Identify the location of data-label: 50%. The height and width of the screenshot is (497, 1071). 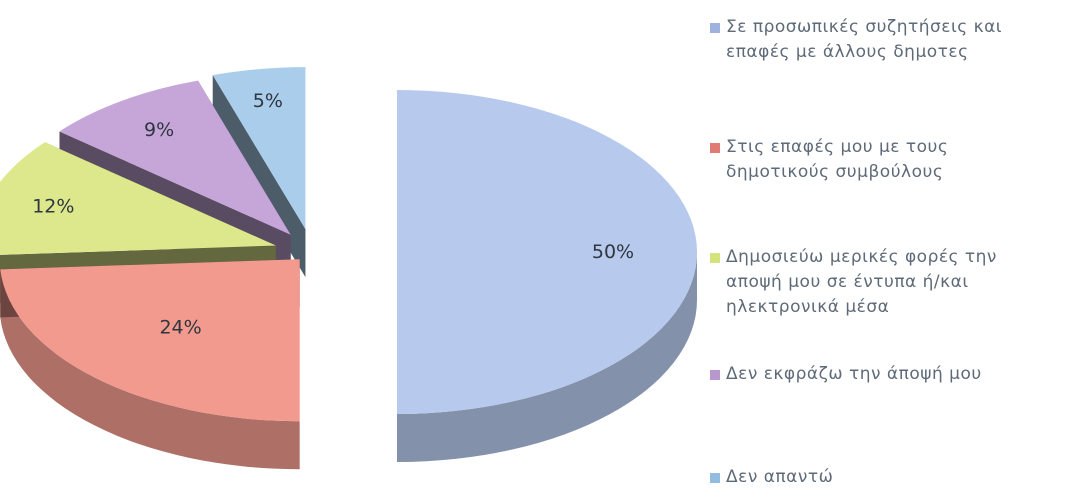
(613, 252).